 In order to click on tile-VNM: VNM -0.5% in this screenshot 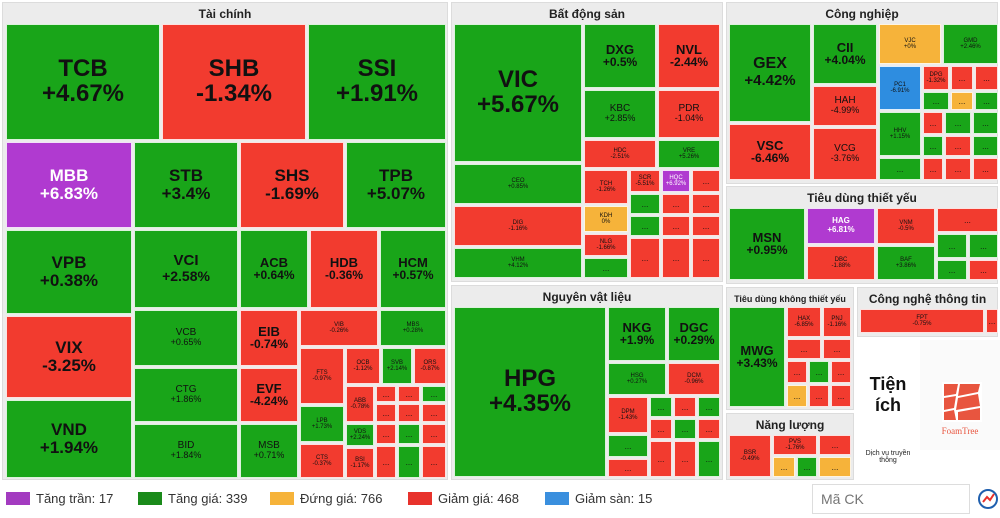, I will do `click(906, 226)`.